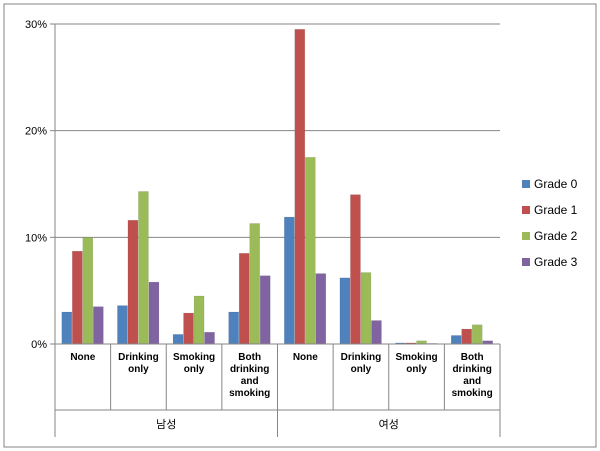 The width and height of the screenshot is (600, 451). I want to click on y-tick-label: 20%, so click(36, 132).